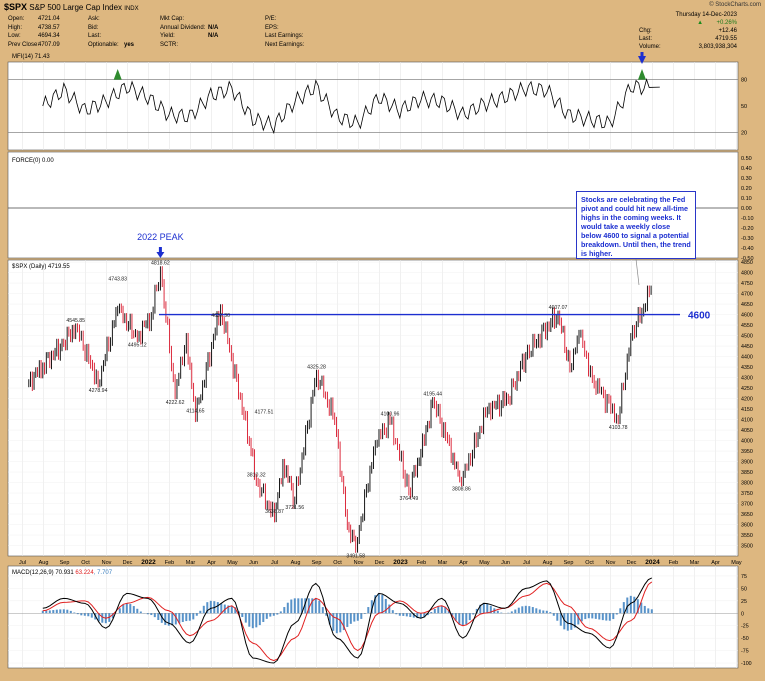 The height and width of the screenshot is (681, 765). Describe the element at coordinates (49, 36) in the screenshot. I see `quote-field-value: 4694.34` at that location.